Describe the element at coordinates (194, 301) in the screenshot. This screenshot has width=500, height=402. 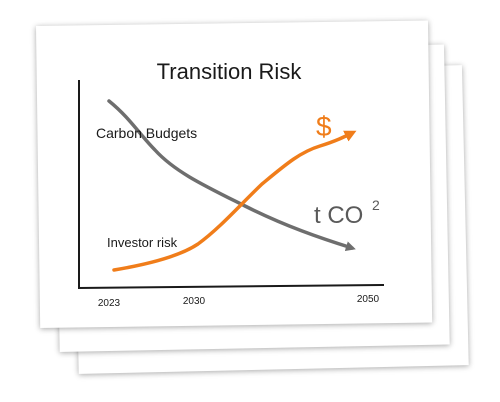
I see `x-tick-2030: 2030` at that location.